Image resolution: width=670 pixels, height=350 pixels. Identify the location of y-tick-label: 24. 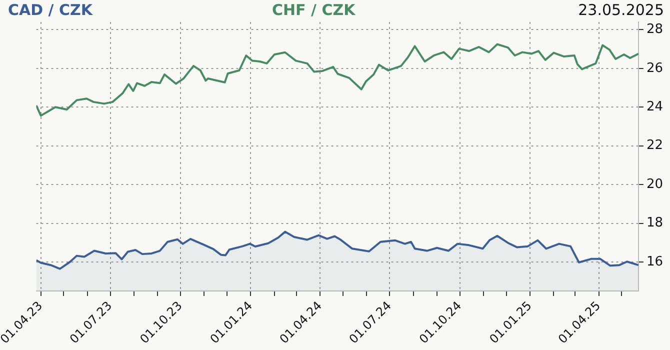
(655, 107).